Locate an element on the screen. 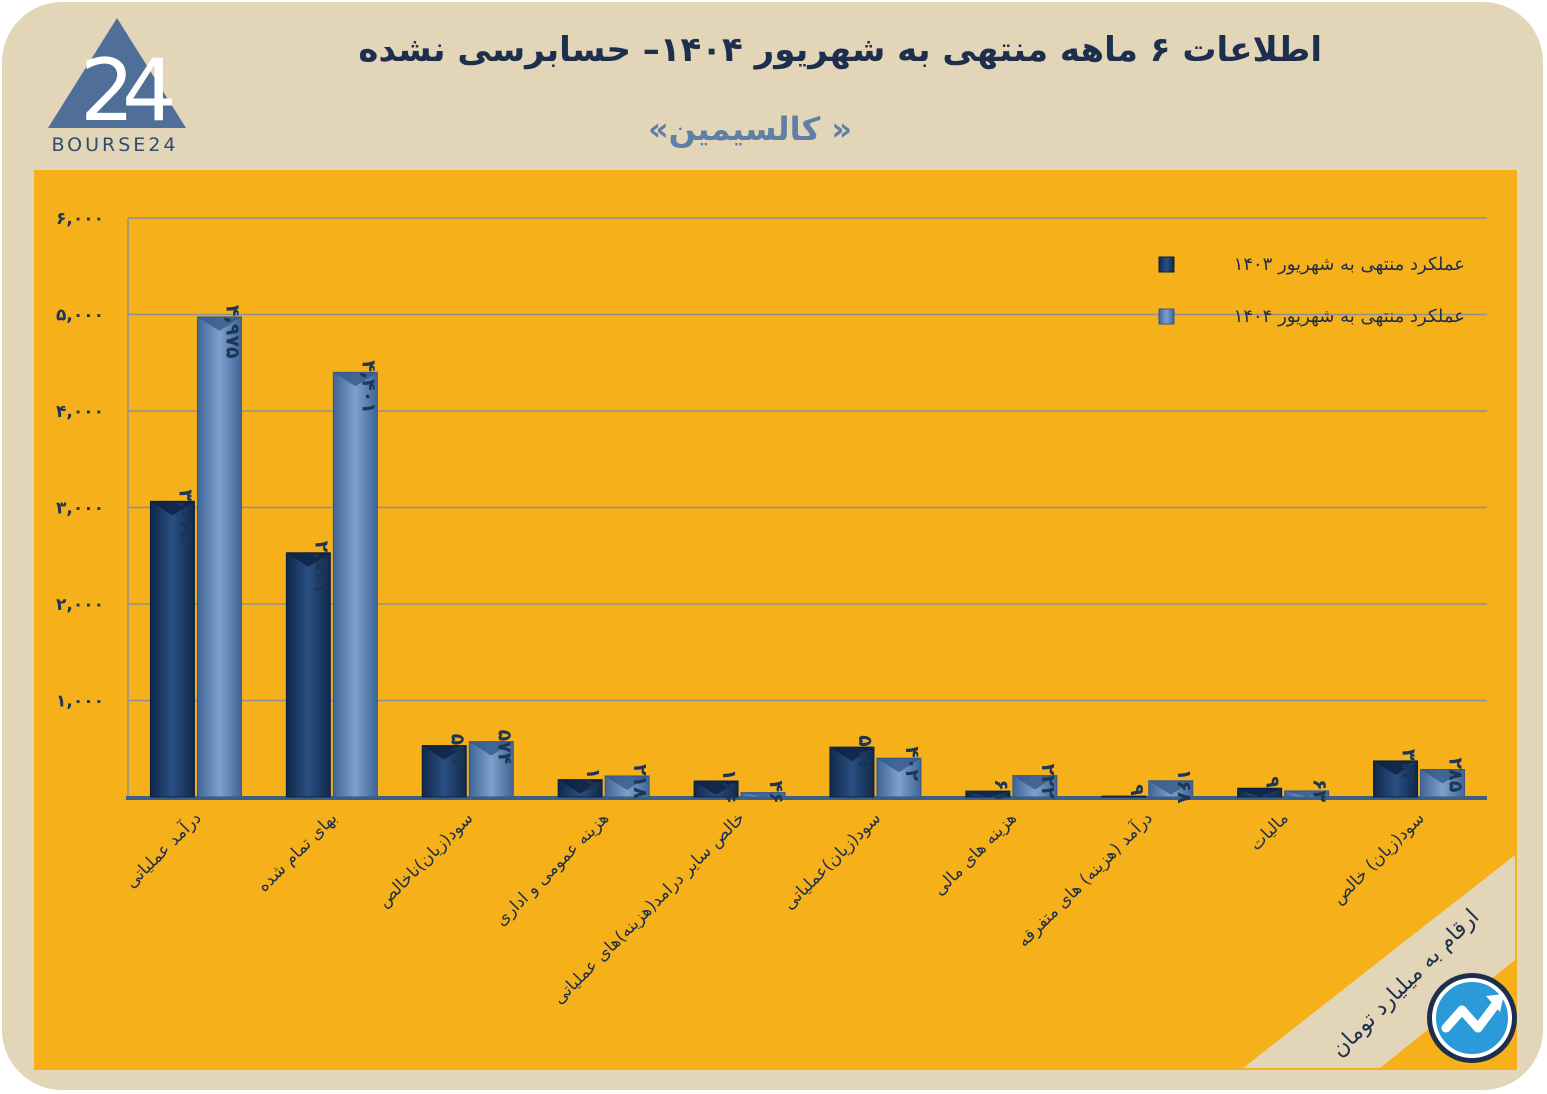 The image size is (1547, 1094). category-label: درآمد عملیاتی is located at coordinates (162, 849).